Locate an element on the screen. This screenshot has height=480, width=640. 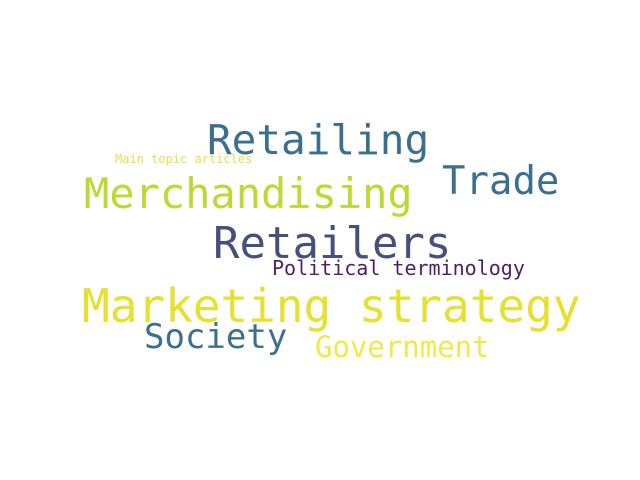
word-society: Society is located at coordinates (216, 337).